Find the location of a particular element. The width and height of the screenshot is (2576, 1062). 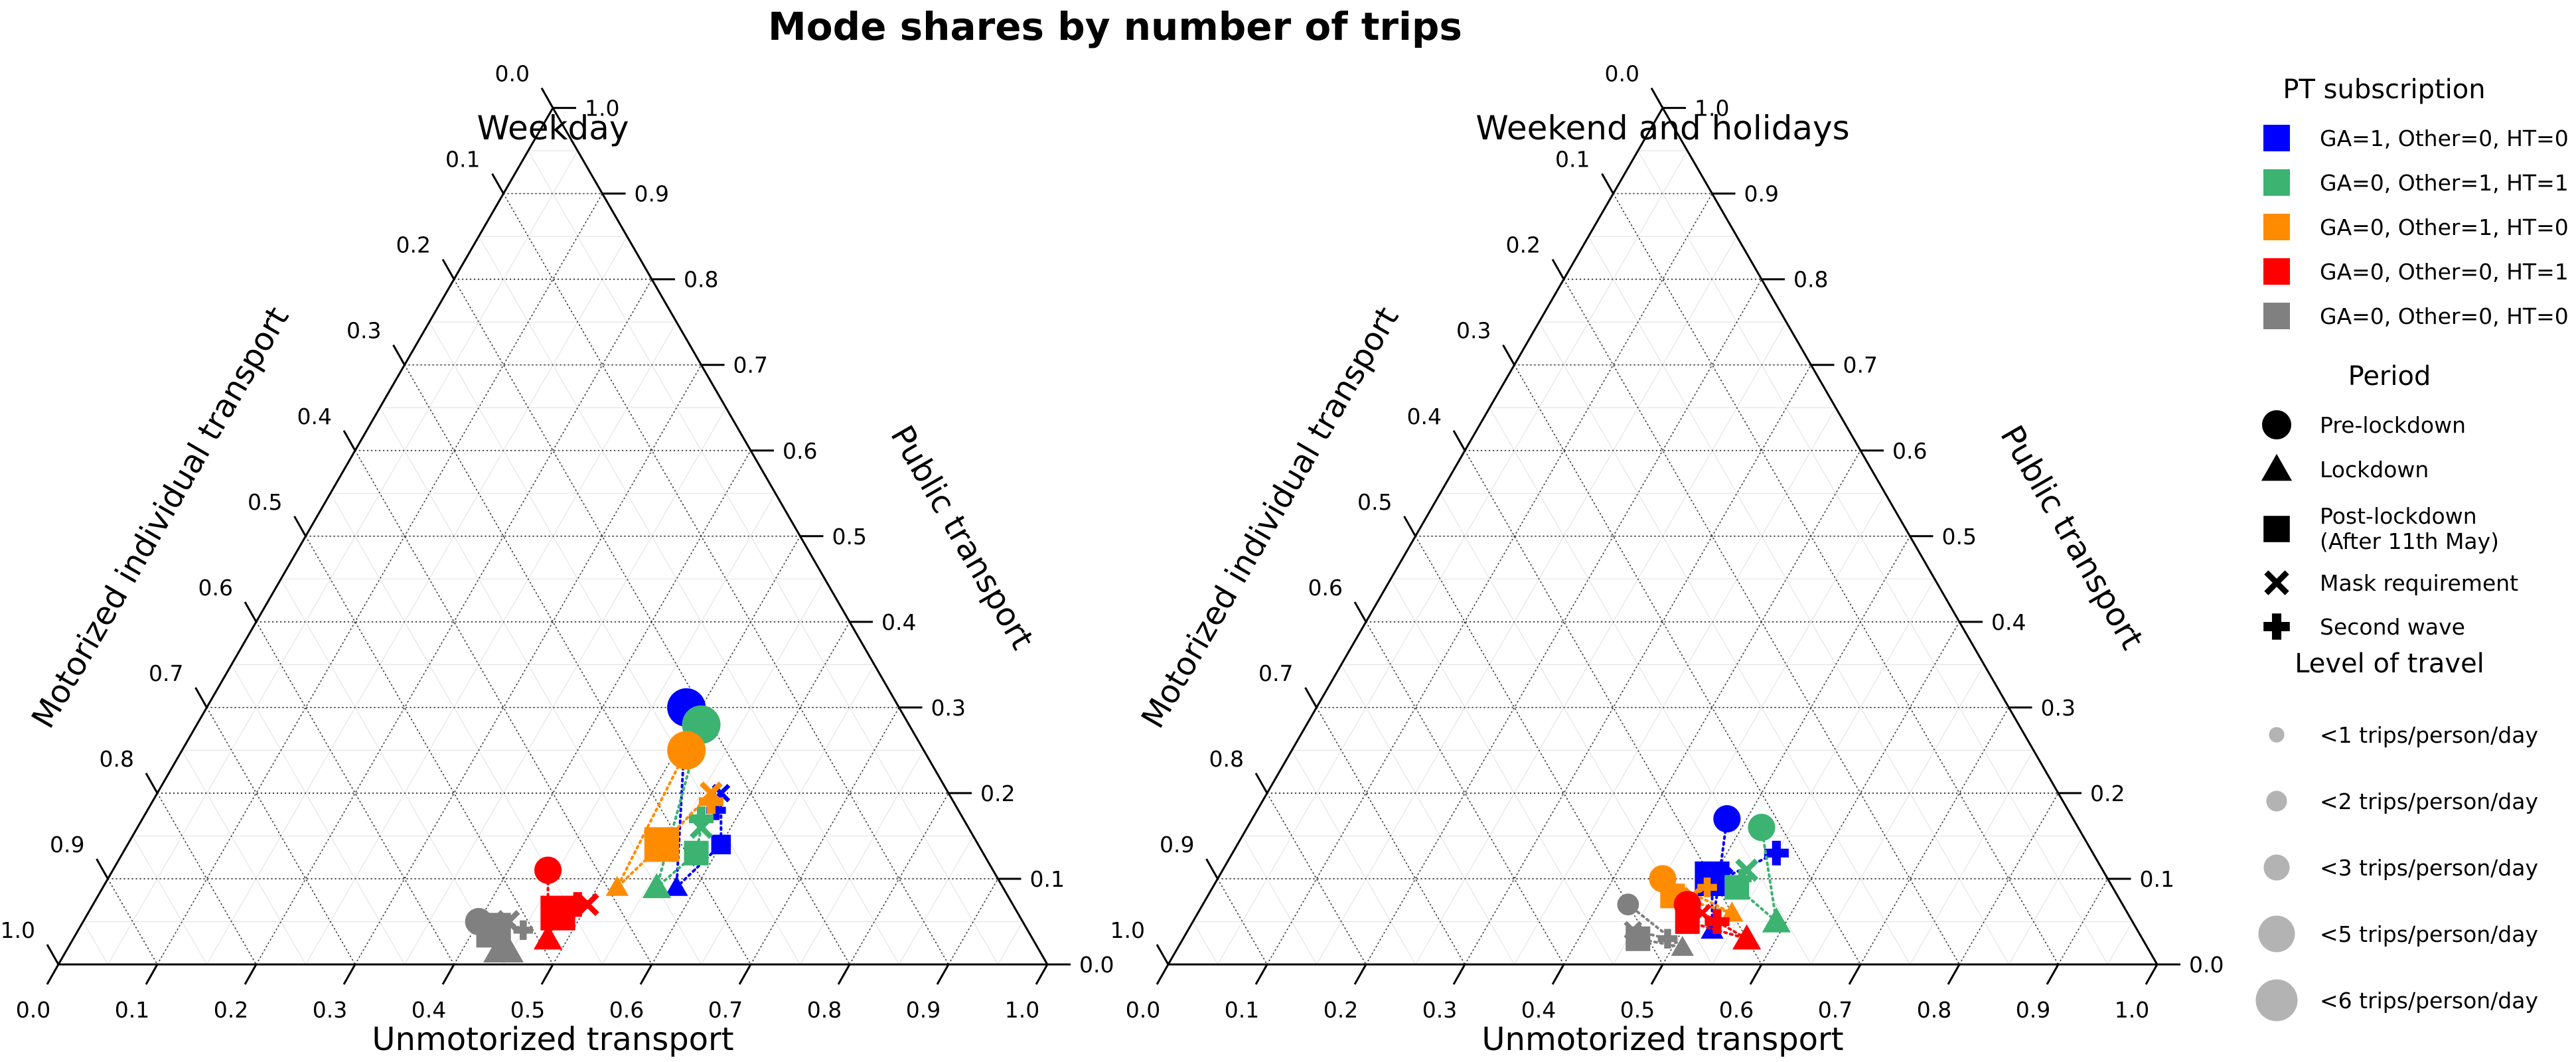

tick-label-right: 0.8 is located at coordinates (1811, 280).